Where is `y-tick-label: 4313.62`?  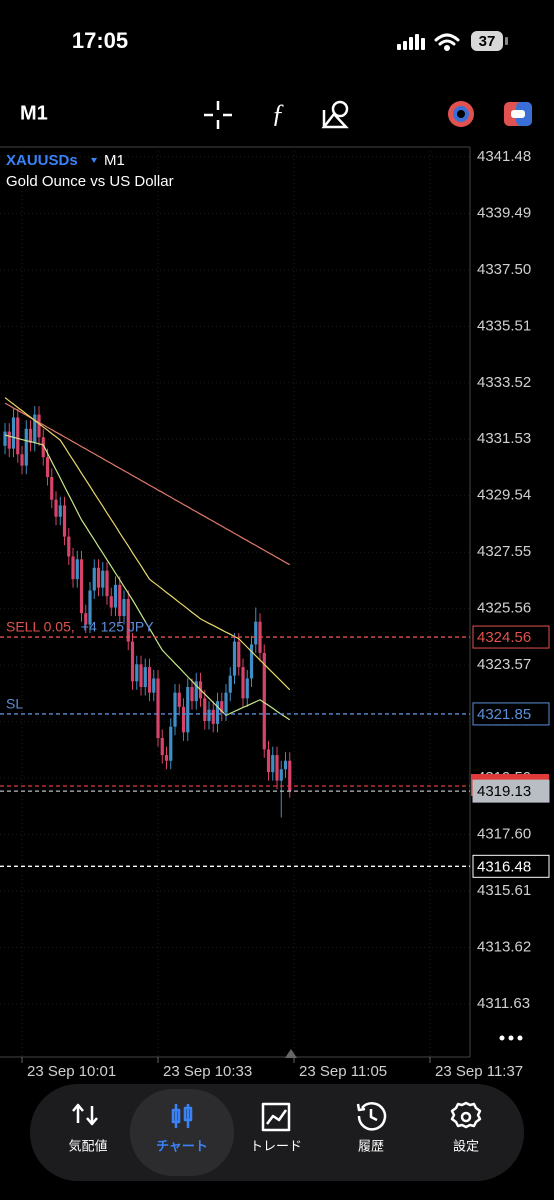 y-tick-label: 4313.62 is located at coordinates (504, 946).